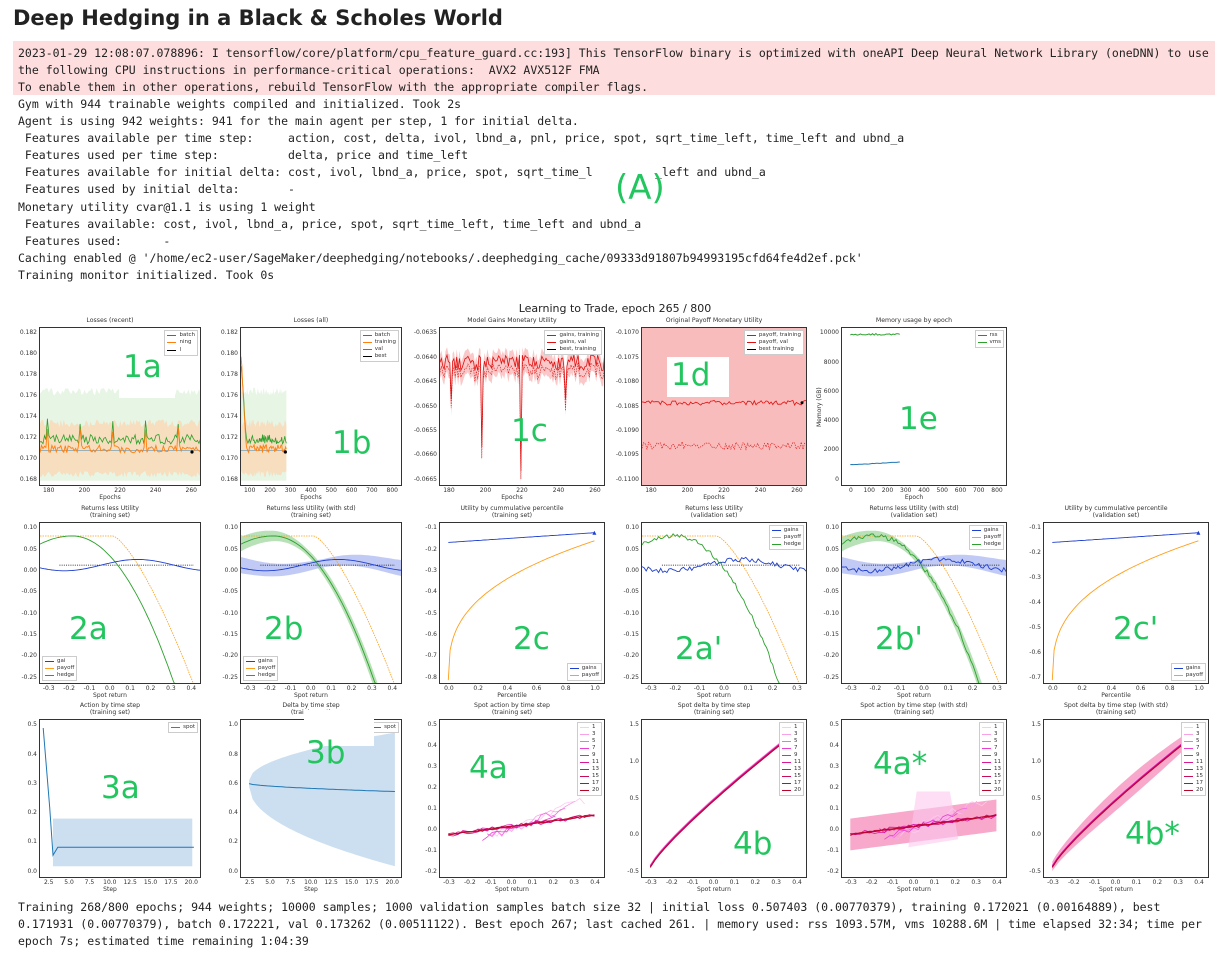 The image size is (1223, 955). Describe the element at coordinates (773, 342) in the screenshot. I see `legend-entry: payoff, val` at that location.